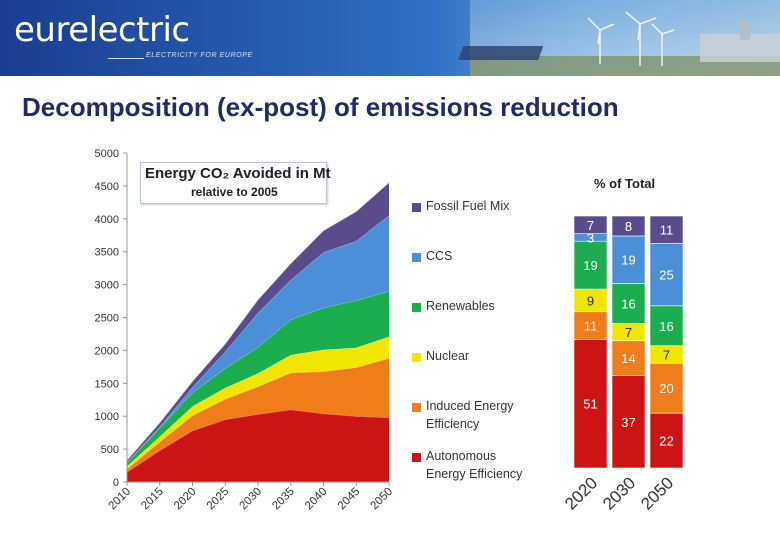 The image size is (780, 540). I want to click on area-x-tick-label: 2035, so click(283, 499).